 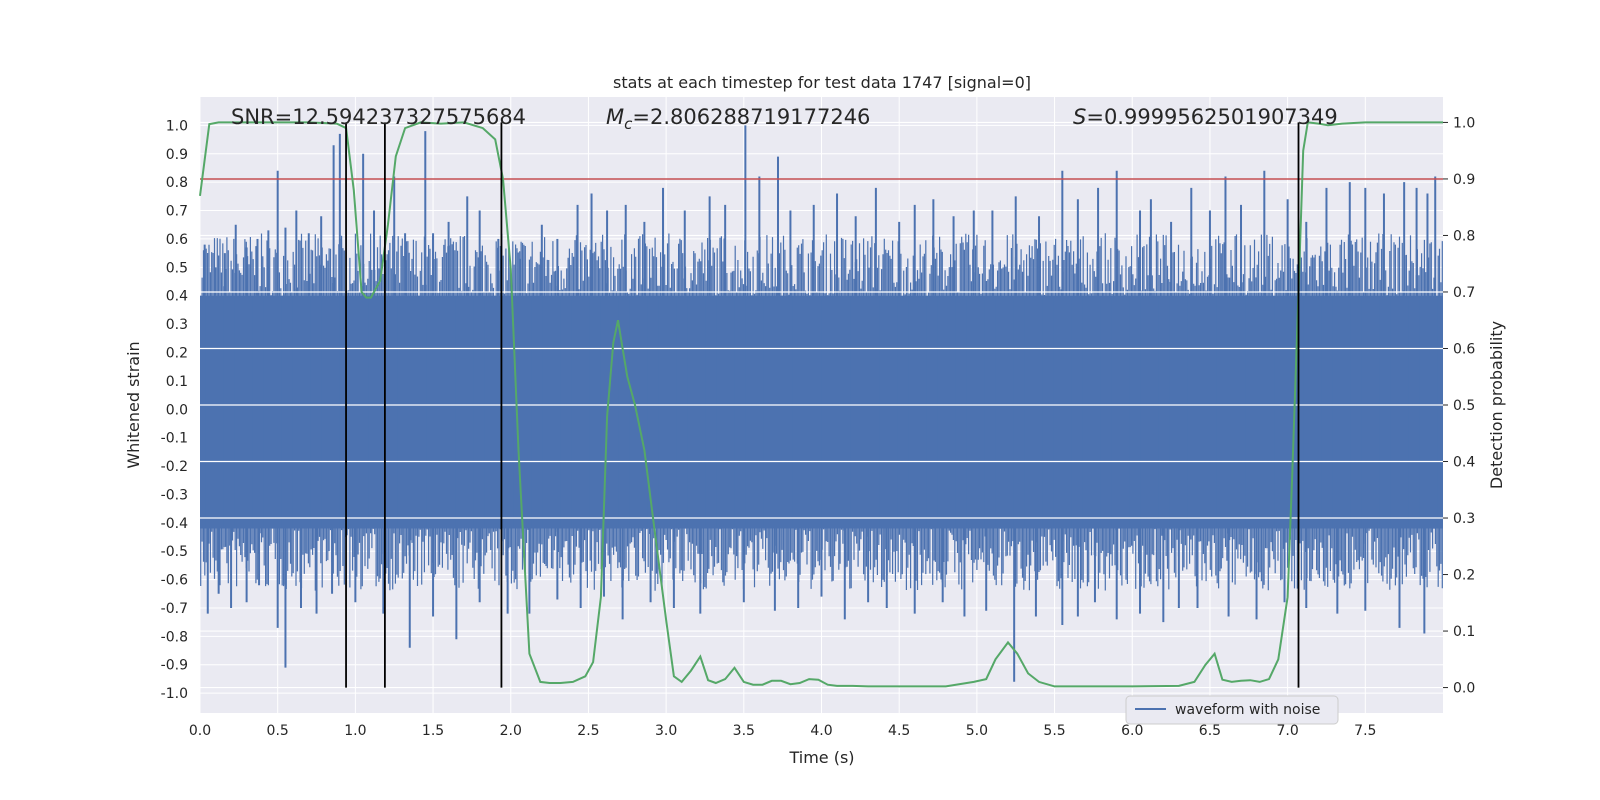 What do you see at coordinates (1211, 117) in the screenshot?
I see `s-value: =0.9999562501907349` at bounding box center [1211, 117].